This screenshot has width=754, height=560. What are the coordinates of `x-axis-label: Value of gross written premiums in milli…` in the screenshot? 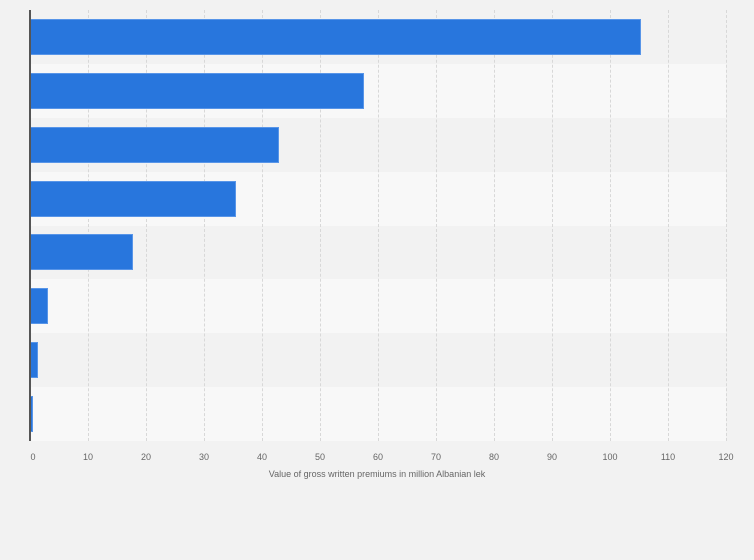 It's located at (377, 474).